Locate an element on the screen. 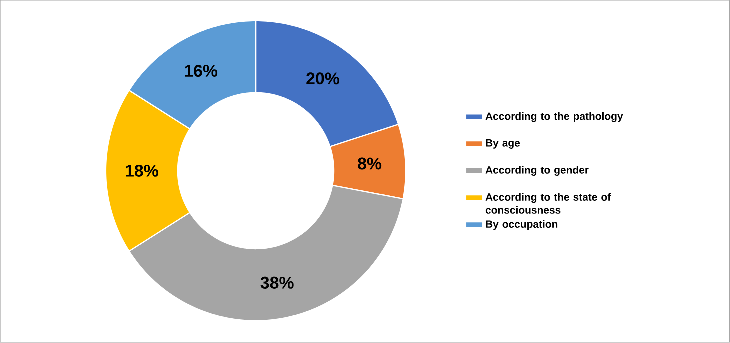 This screenshot has height=343, width=730. data-label: 16% is located at coordinates (201, 71).